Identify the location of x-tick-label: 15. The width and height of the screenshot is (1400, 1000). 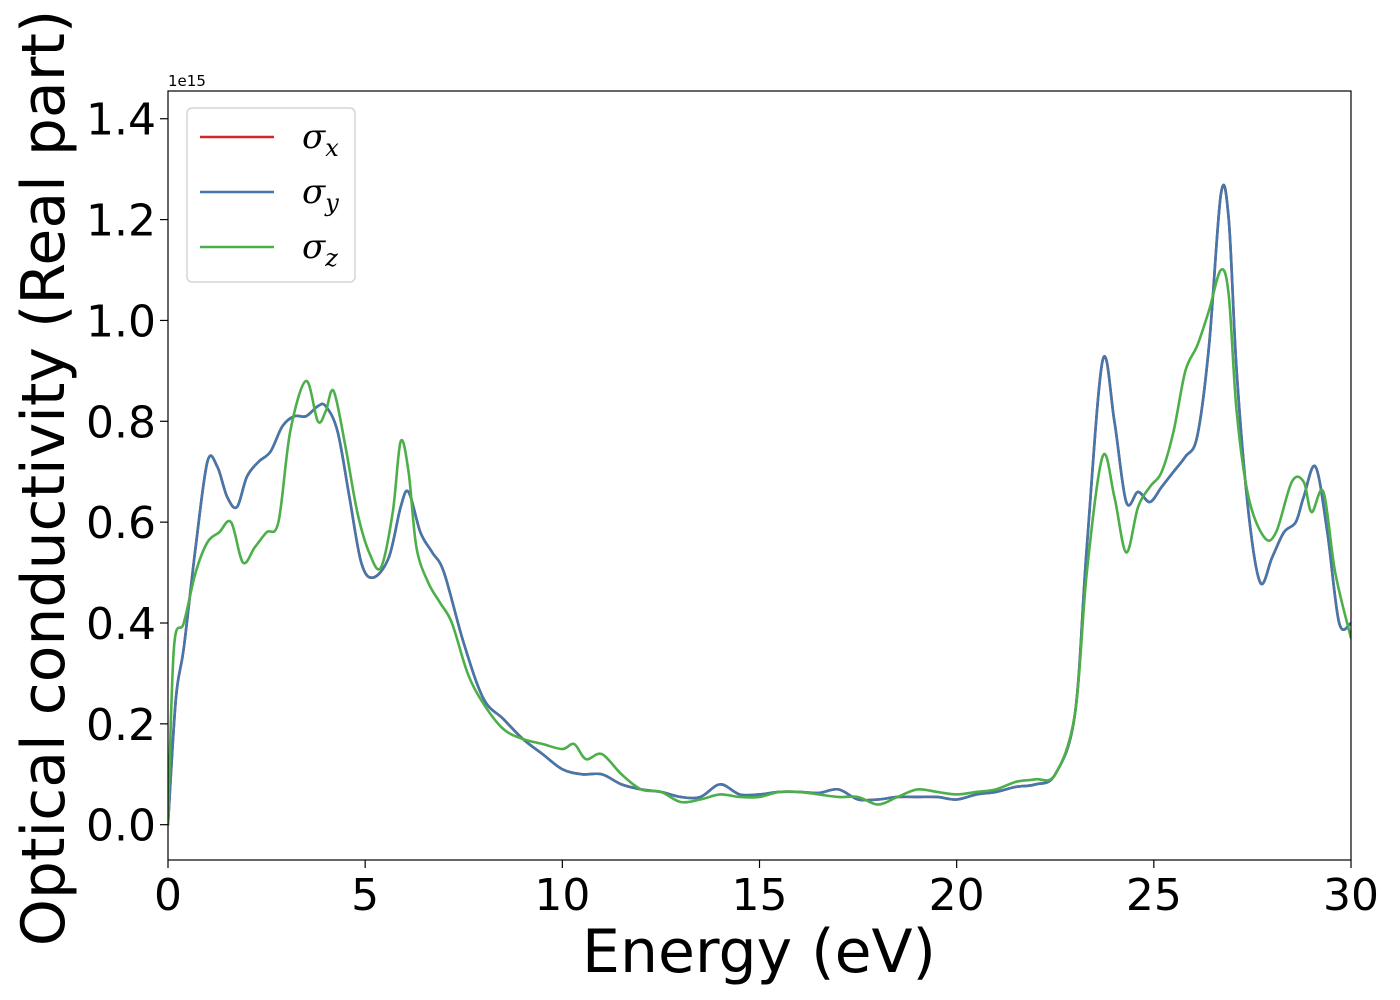
(760, 895).